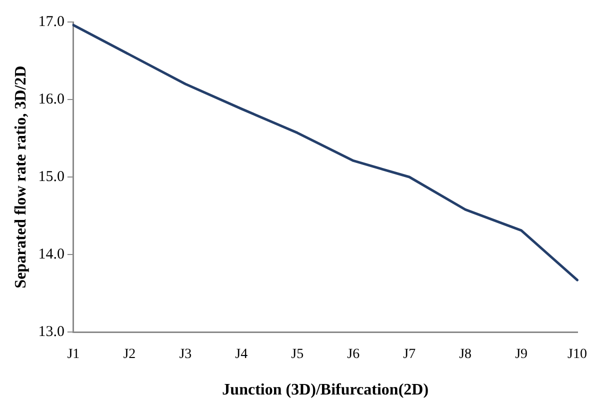 This screenshot has width=603, height=412. I want to click on y-tick-label: 14.0, so click(51, 254).